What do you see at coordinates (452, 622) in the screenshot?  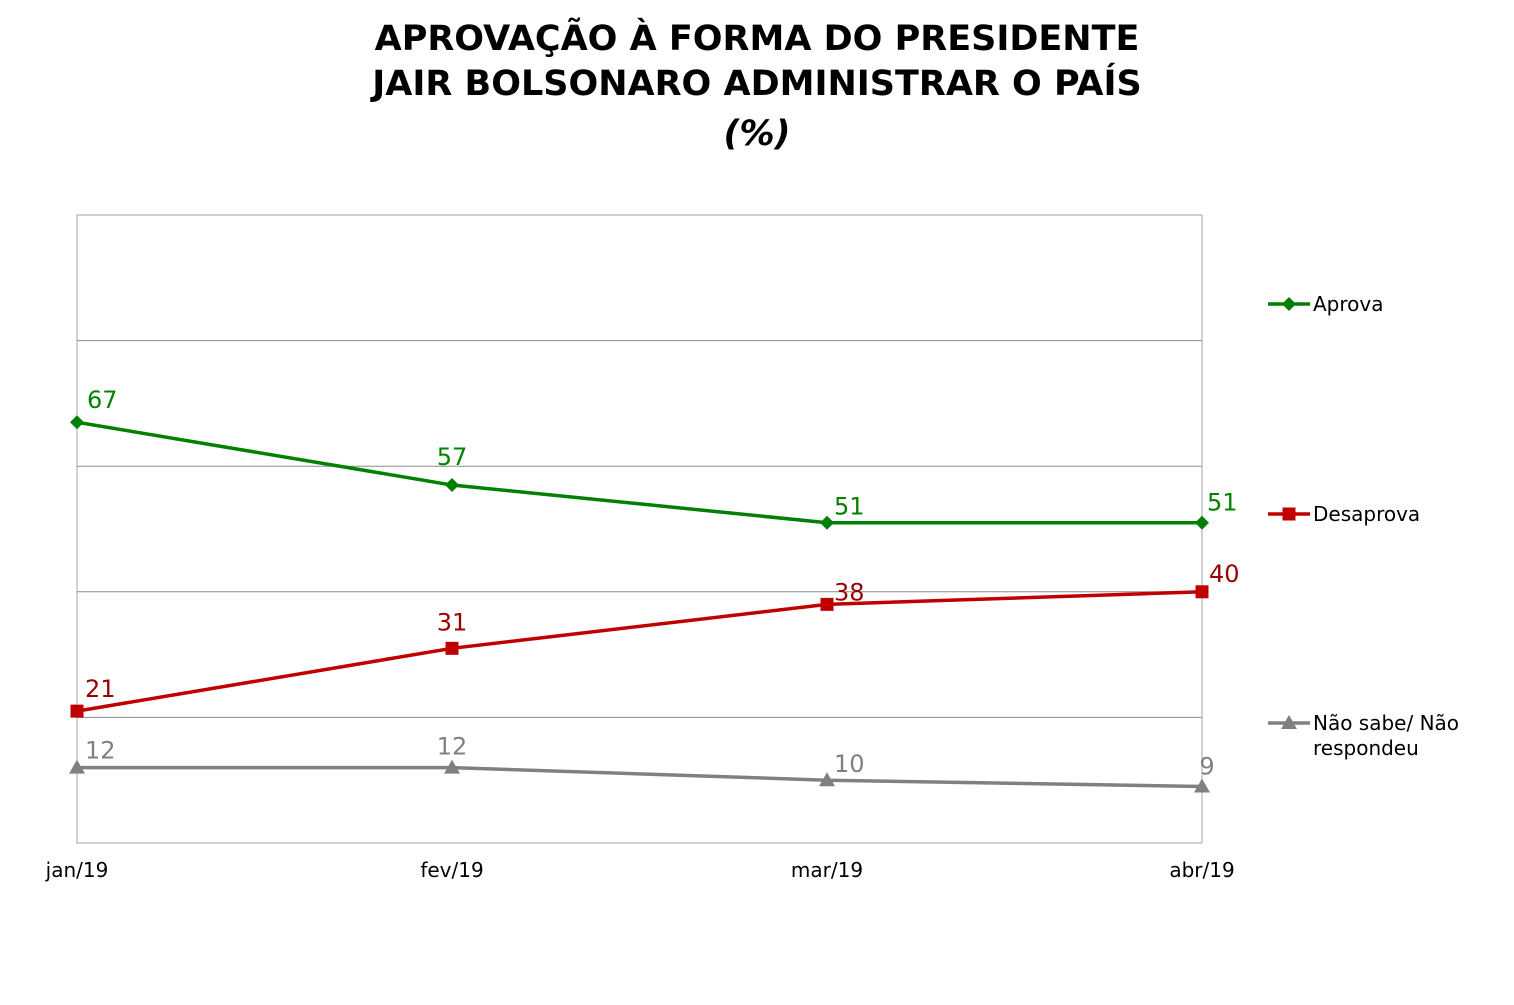 I see `data-label-desaprova: 31` at bounding box center [452, 622].